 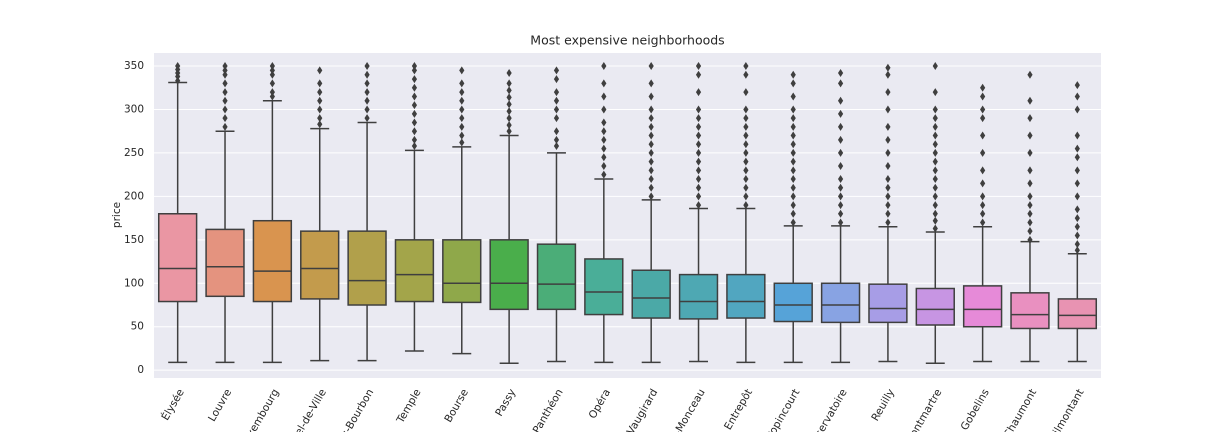 I want to click on y-tick-label: 350, so click(x=134, y=66).